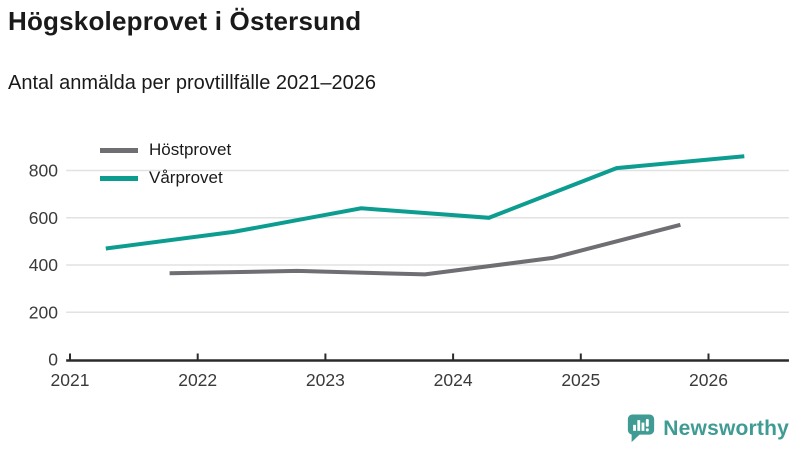  I want to click on page-title: Högskoleprovet i Östersund, so click(185, 21).